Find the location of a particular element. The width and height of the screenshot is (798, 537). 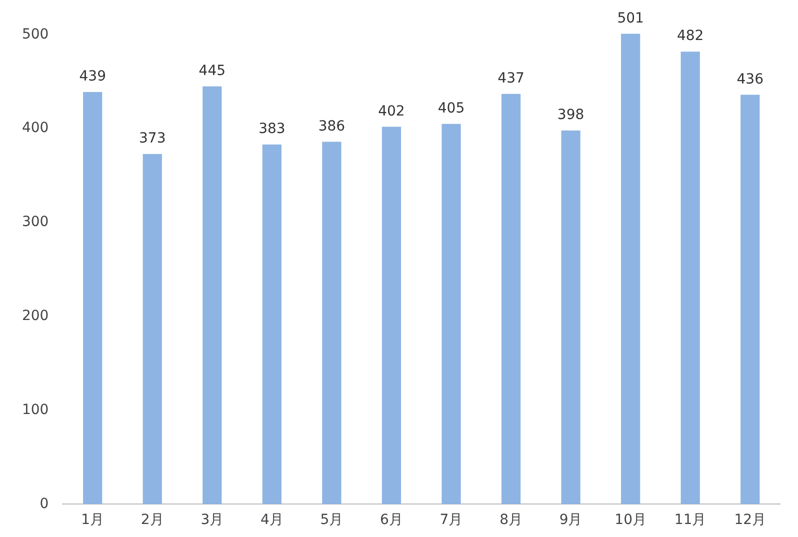

x-tick-label: 2月 is located at coordinates (152, 520).